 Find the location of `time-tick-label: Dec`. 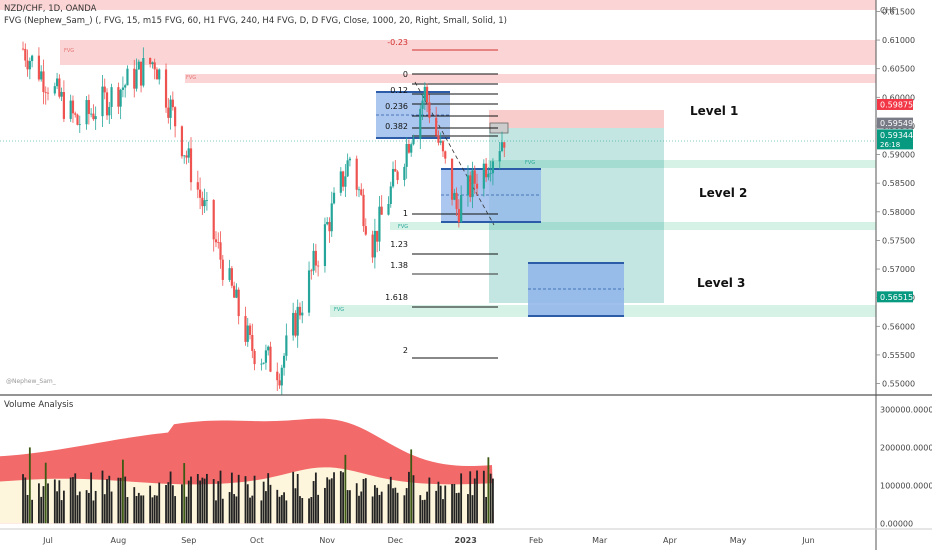

time-tick-label: Dec is located at coordinates (395, 540).